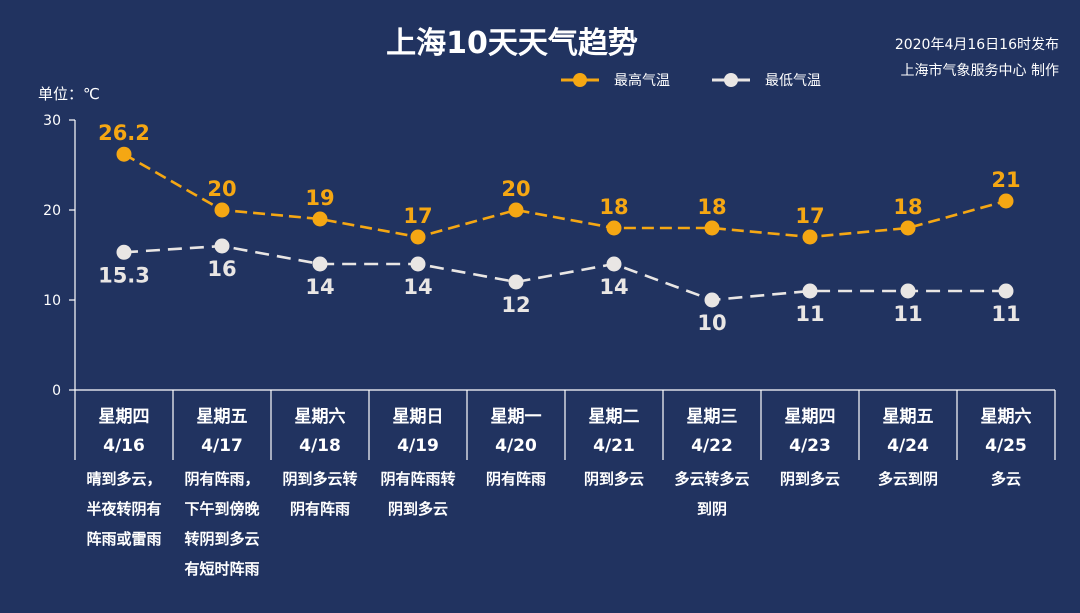  Describe the element at coordinates (516, 446) in the screenshot. I see `date-label: 4/20` at that location.